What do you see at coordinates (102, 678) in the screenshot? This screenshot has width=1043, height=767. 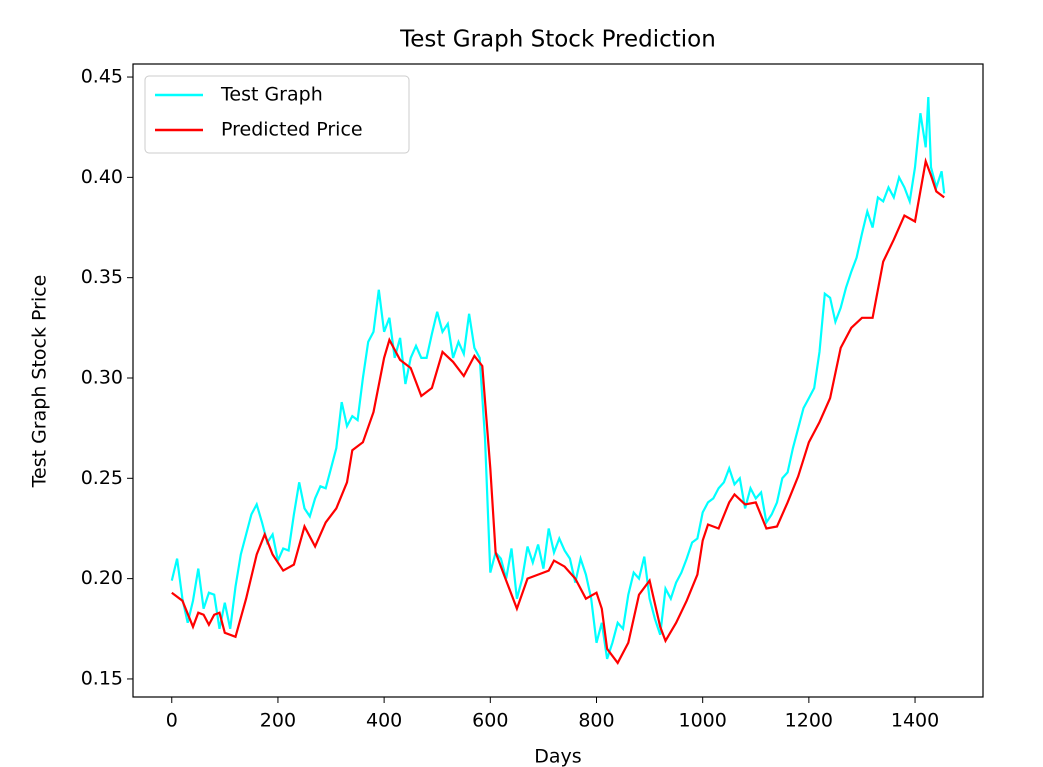 I see `y-tick-label: 0.15` at bounding box center [102, 678].